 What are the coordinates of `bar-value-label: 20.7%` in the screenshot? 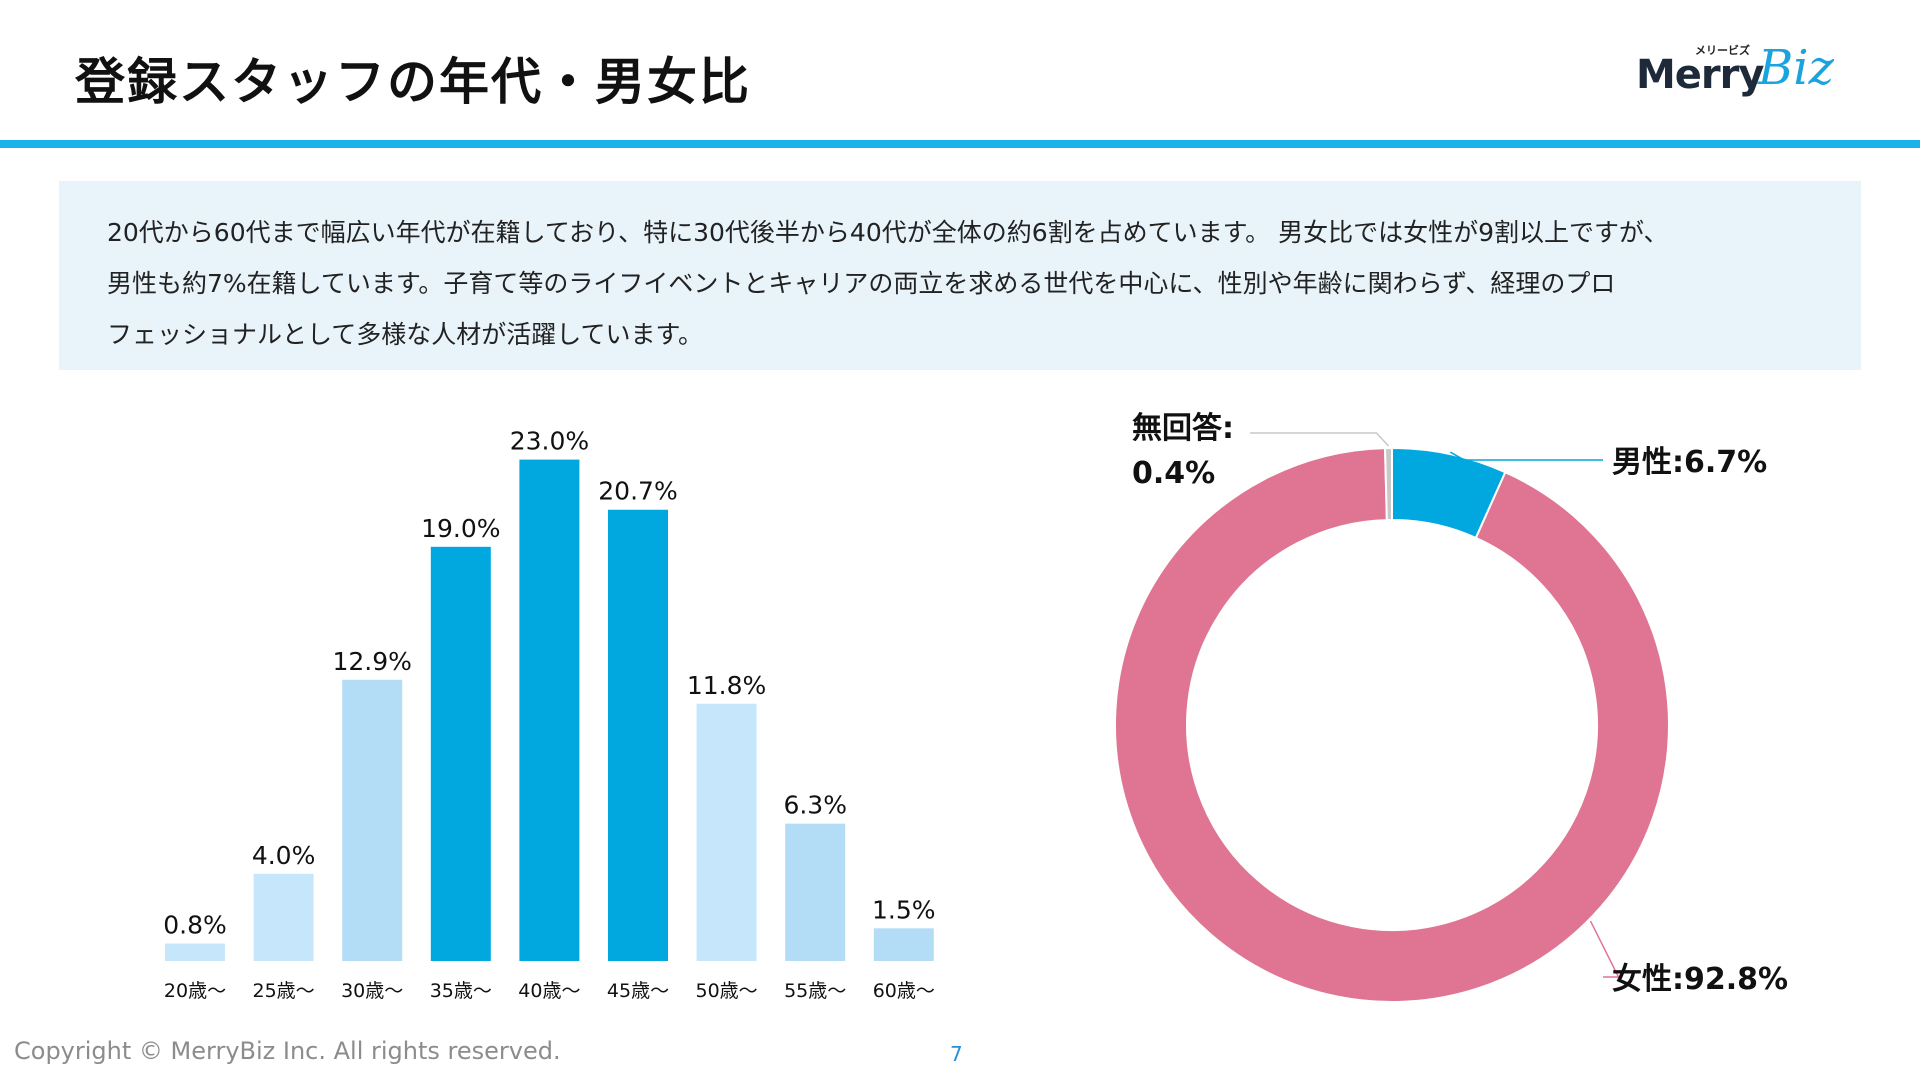 It's located at (637, 491).